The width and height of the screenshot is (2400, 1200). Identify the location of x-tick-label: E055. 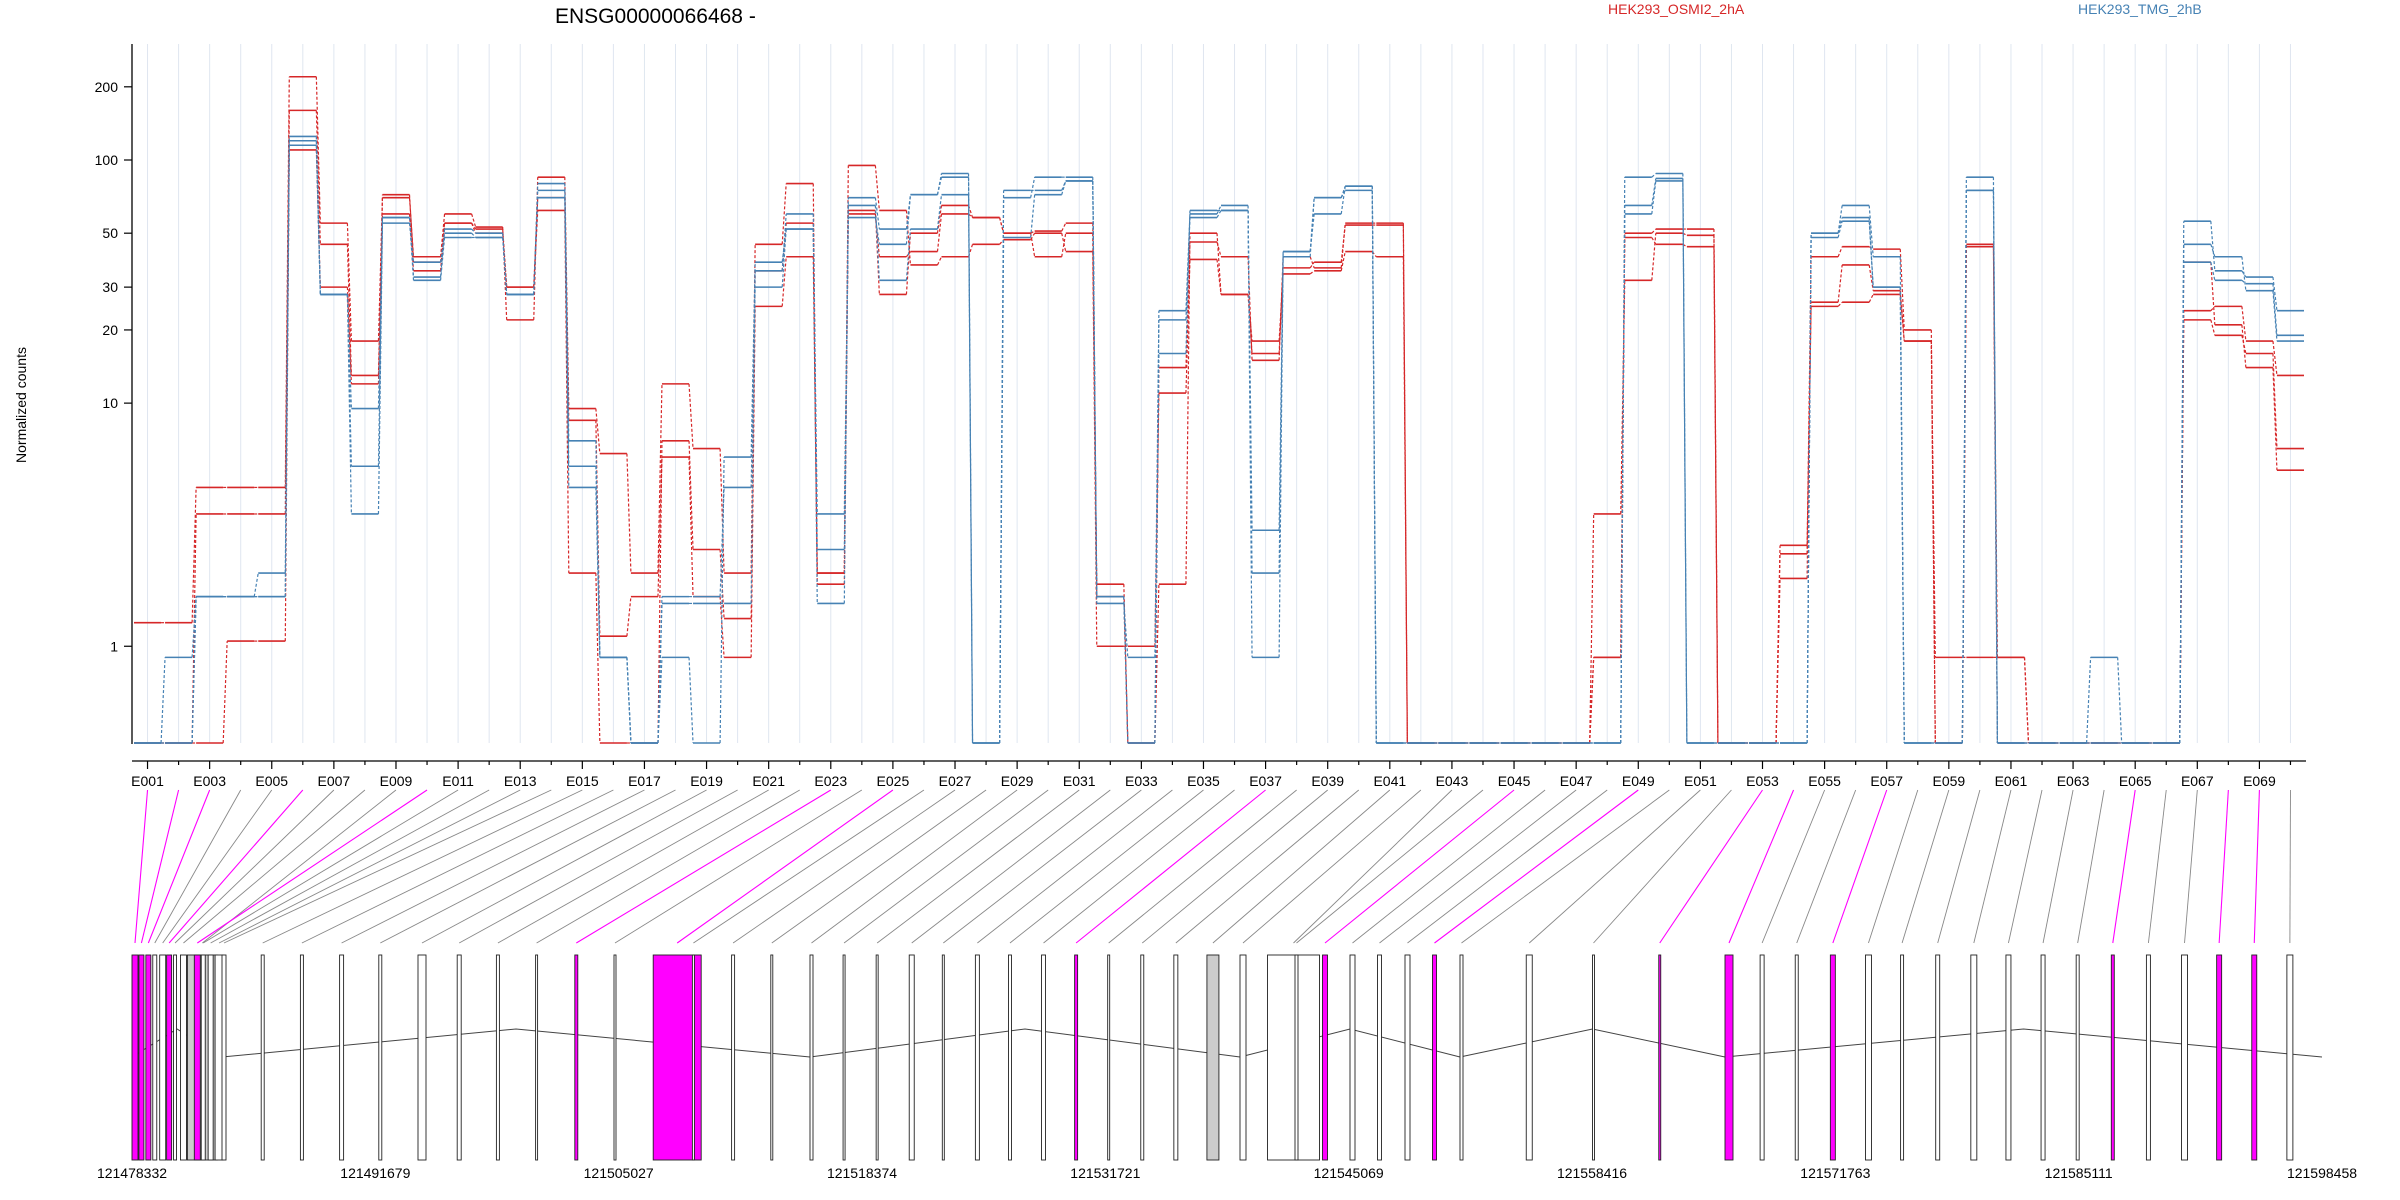
(1824, 781).